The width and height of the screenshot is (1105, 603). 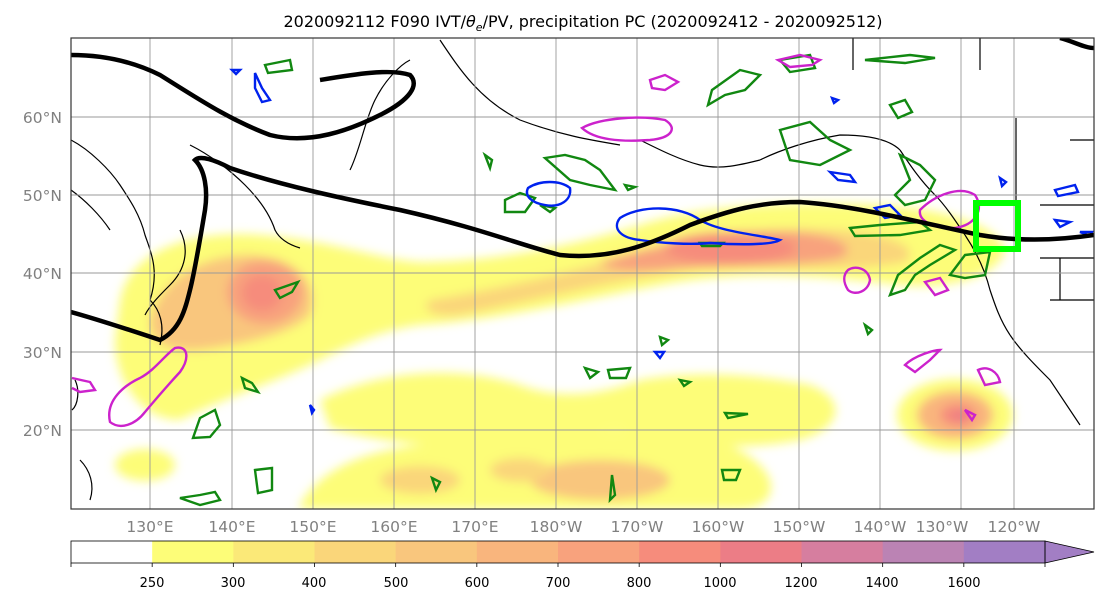 I want to click on colorbar-cells, so click(x=558, y=552).